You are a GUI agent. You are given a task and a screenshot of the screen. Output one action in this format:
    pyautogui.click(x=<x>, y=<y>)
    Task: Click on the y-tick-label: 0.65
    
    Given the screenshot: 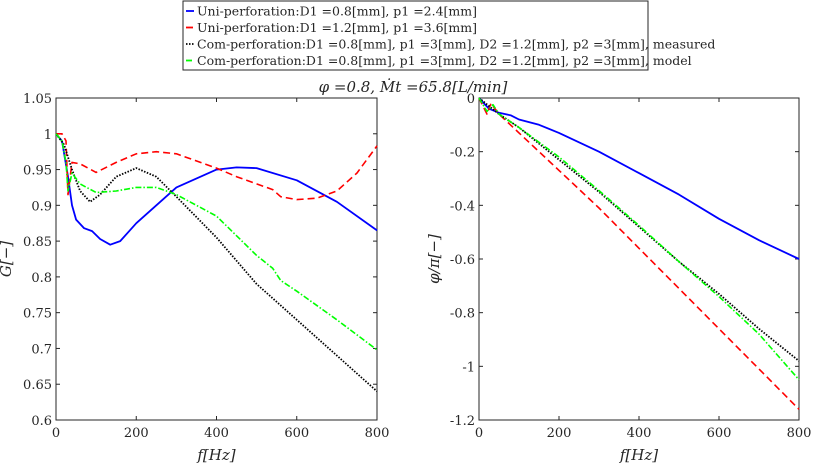 What is the action you would take?
    pyautogui.click(x=37, y=385)
    